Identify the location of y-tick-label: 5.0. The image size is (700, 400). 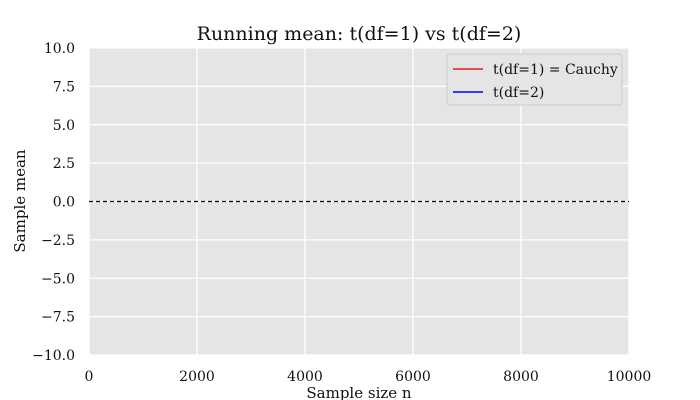
(64, 126).